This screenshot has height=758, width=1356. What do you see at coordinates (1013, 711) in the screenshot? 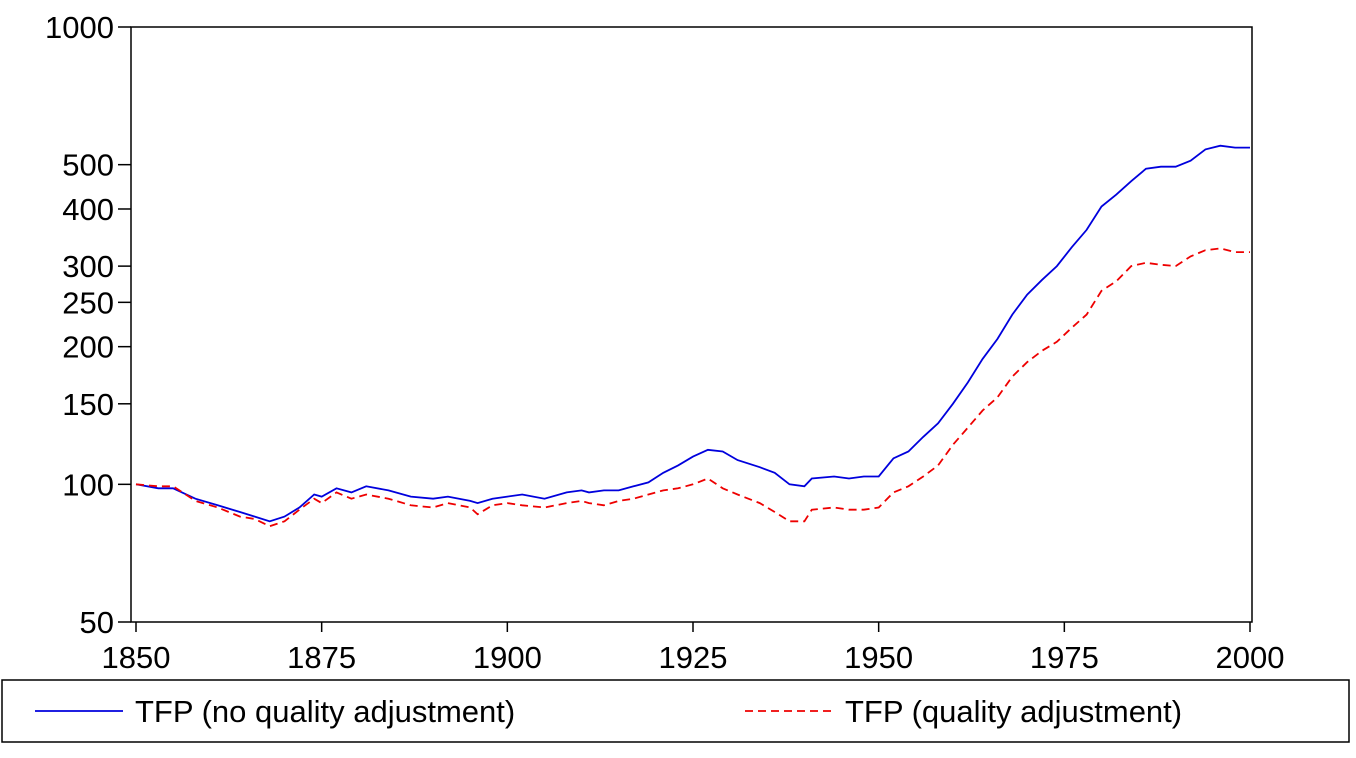
I see `legend-label: TFP (quality adjustment)` at bounding box center [1013, 711].